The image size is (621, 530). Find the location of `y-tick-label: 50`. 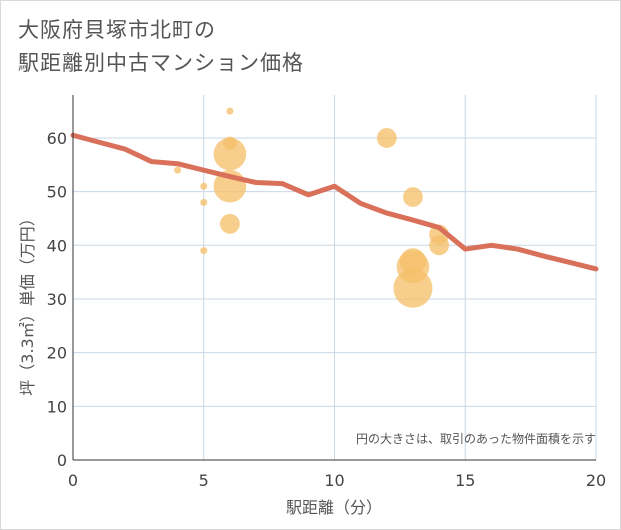

y-tick-label: 50 is located at coordinates (57, 192).